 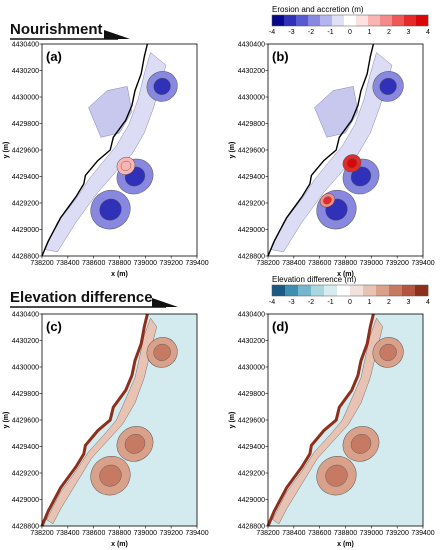 I want to click on panel-label: (d), so click(x=280, y=326).